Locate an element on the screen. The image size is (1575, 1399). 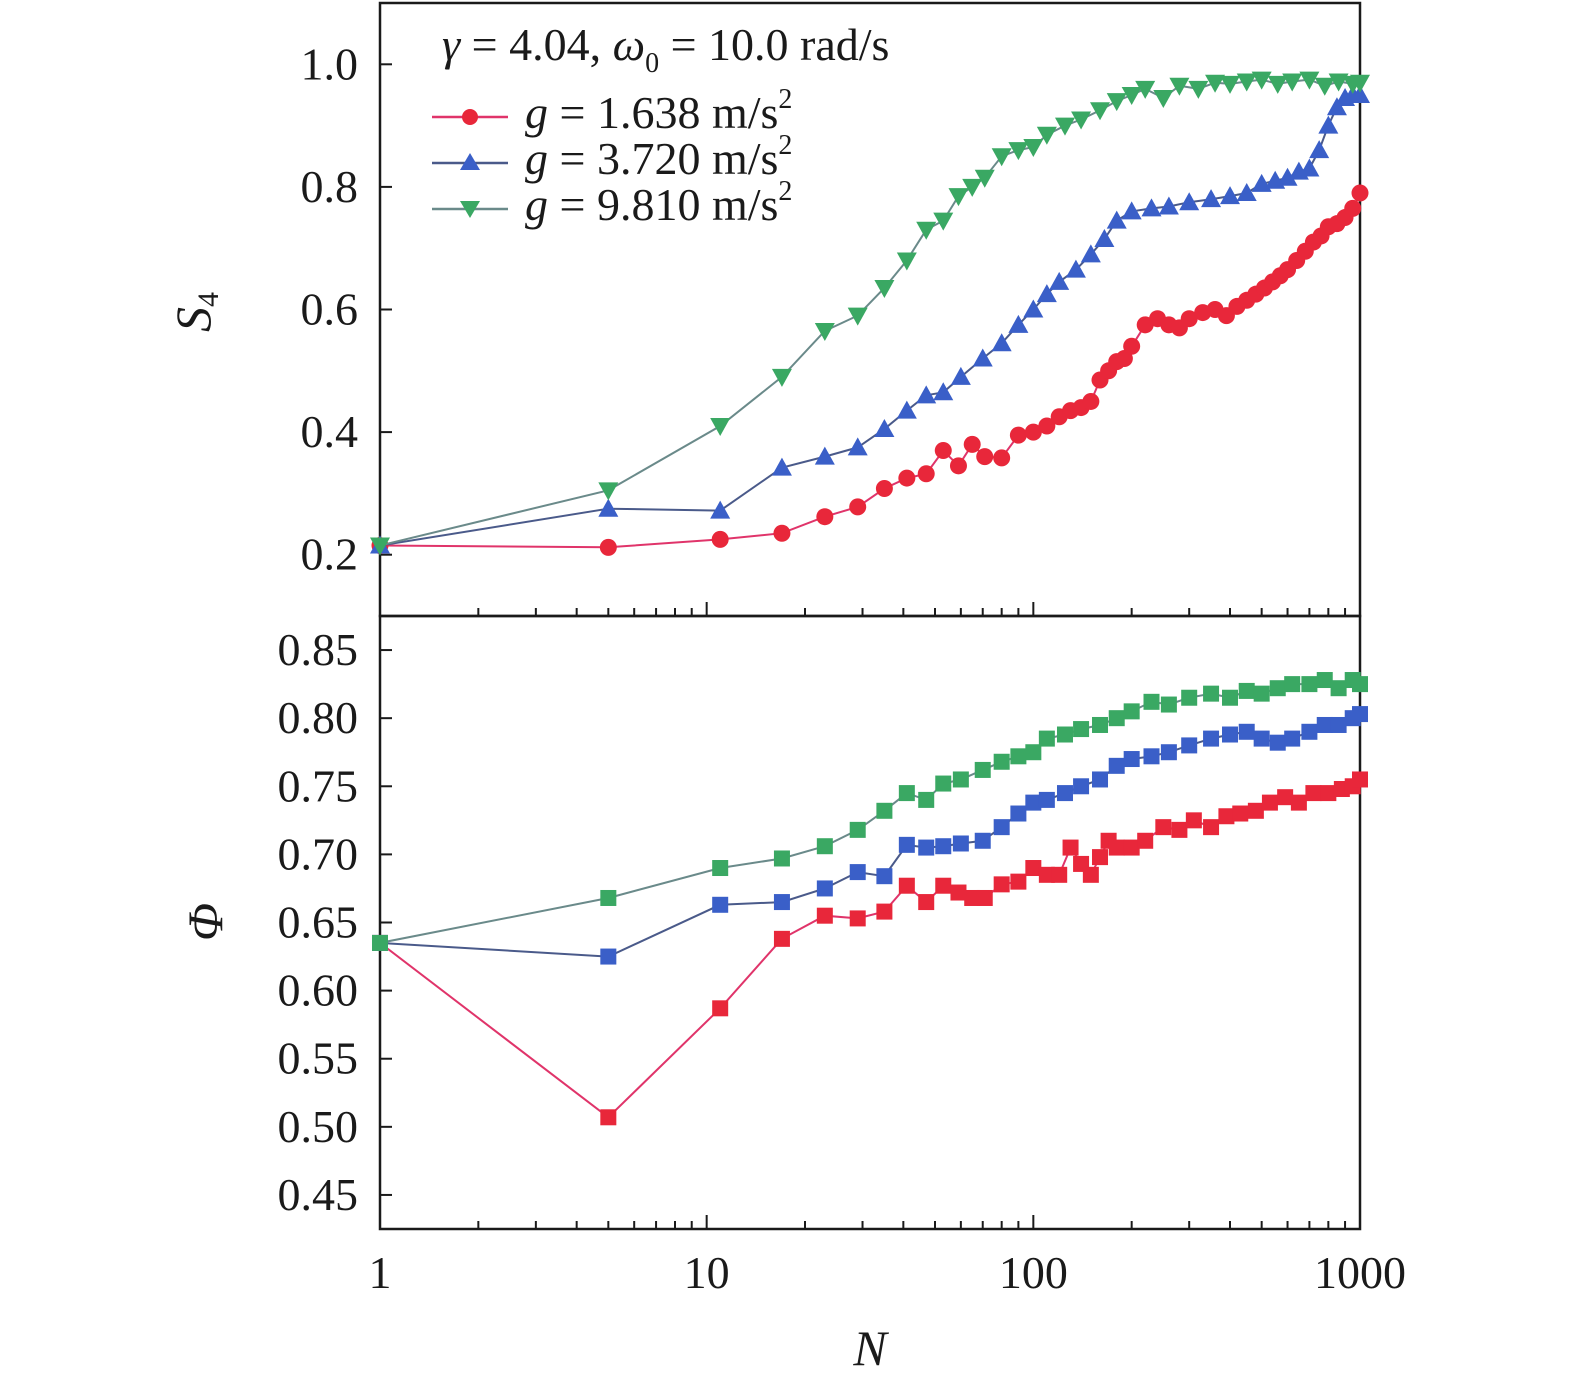
bottom-ytick-label: 0.85 is located at coordinates (318, 649).